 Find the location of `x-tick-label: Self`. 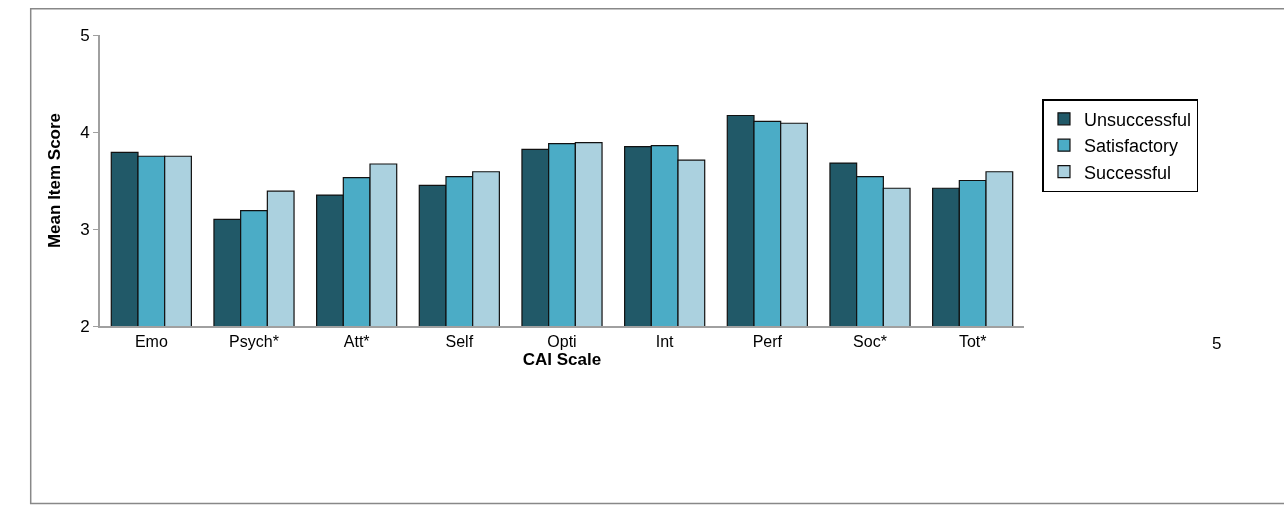

x-tick-label: Self is located at coordinates (459, 342).